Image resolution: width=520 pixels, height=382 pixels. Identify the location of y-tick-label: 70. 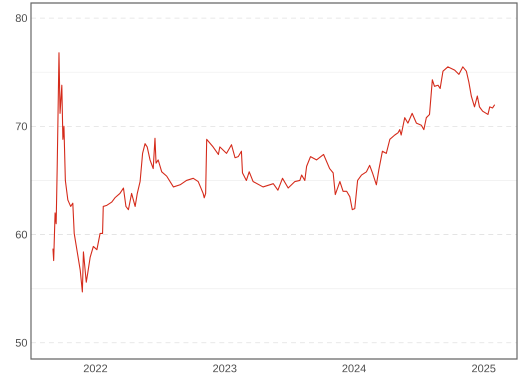
(22, 126).